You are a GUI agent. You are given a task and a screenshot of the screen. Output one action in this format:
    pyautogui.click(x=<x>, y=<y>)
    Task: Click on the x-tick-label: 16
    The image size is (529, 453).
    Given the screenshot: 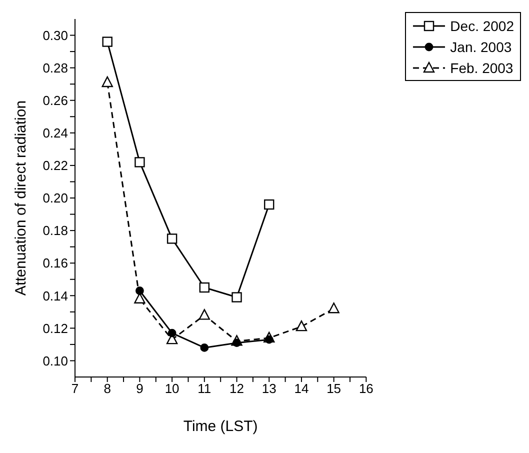 What is the action you would take?
    pyautogui.click(x=366, y=388)
    